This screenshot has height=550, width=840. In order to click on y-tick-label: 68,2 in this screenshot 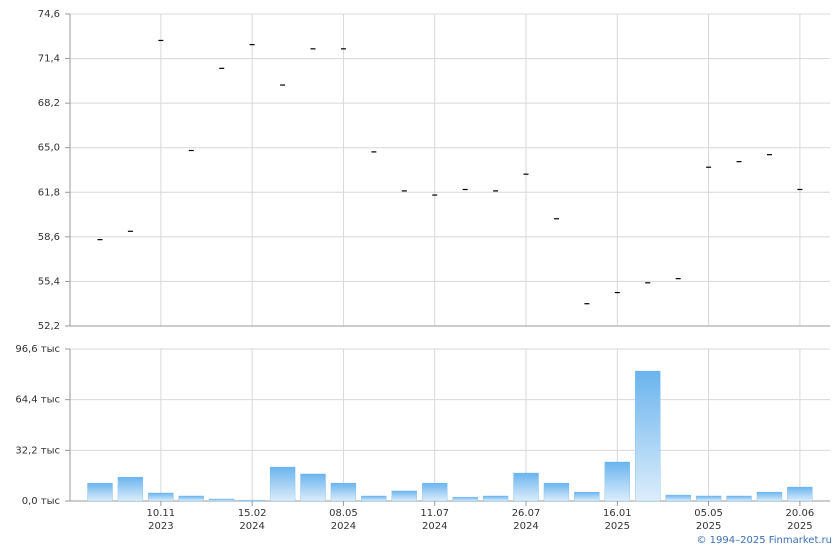, I will do `click(49, 103)`.